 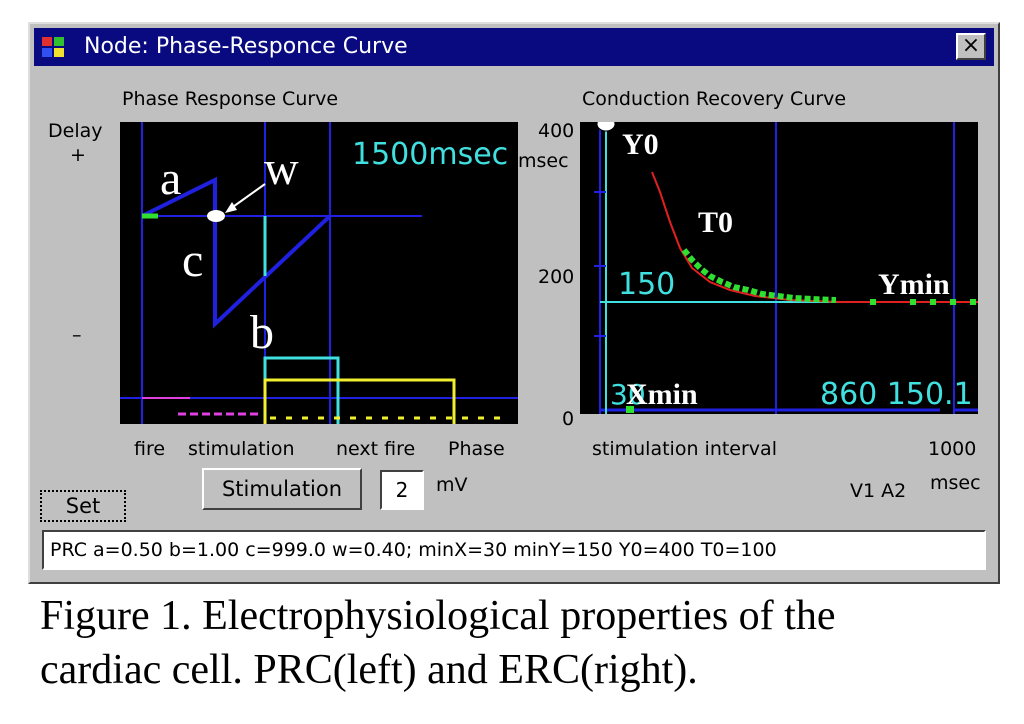 I want to click on erc-yunit: msec, so click(x=543, y=161).